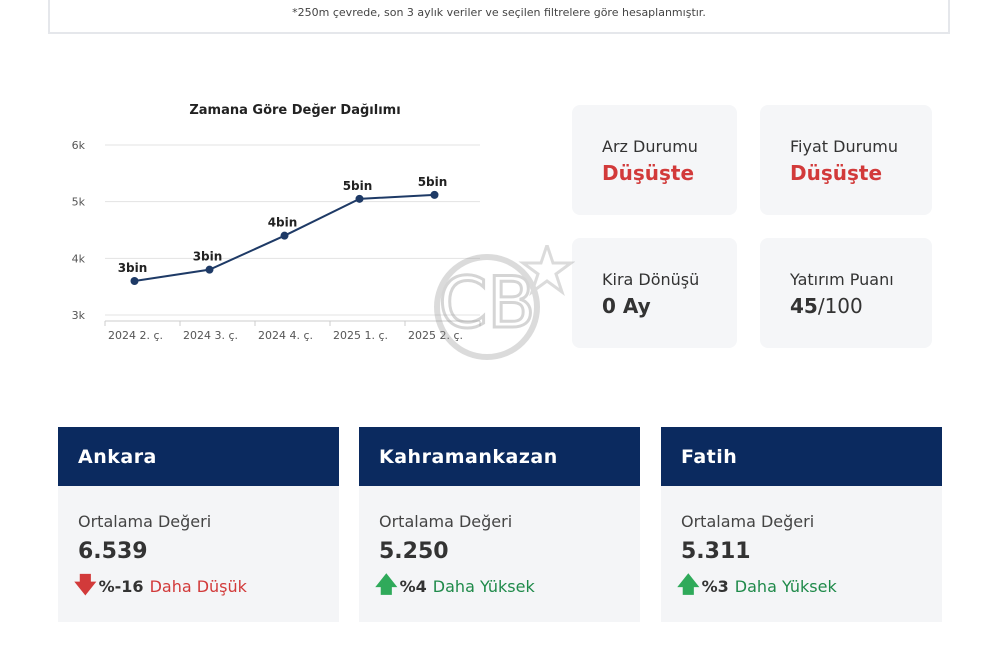 The height and width of the screenshot is (664, 1000). Describe the element at coordinates (651, 279) in the screenshot. I see `stat-label: Kira Dönüşü` at that location.